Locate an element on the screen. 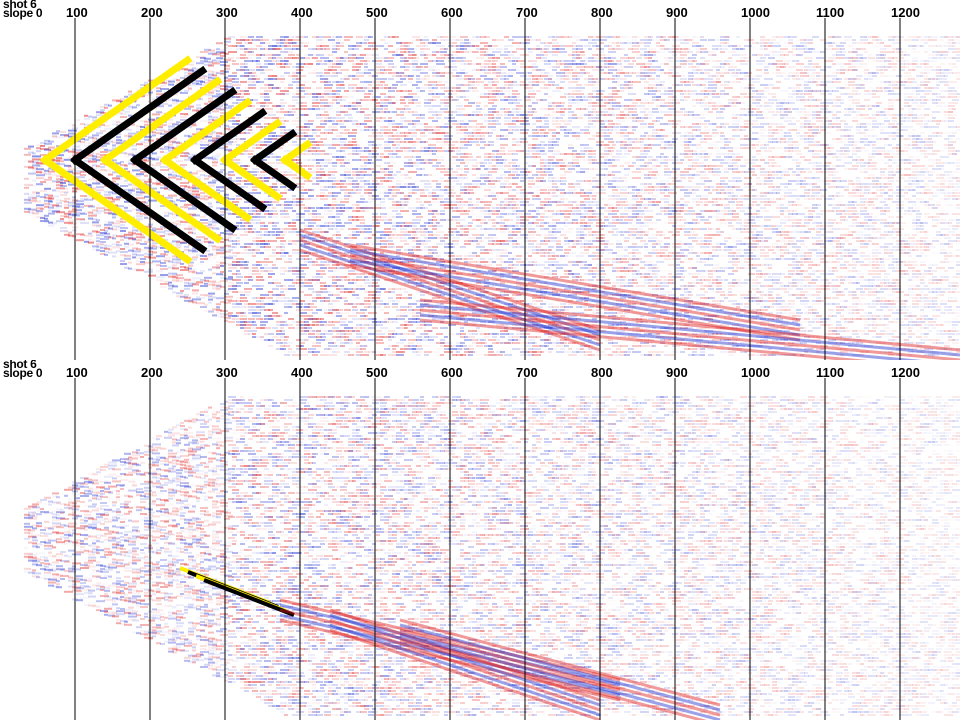 The width and height of the screenshot is (960, 720). panel-title-top: shot 6 slope 0 is located at coordinates (23, 9).